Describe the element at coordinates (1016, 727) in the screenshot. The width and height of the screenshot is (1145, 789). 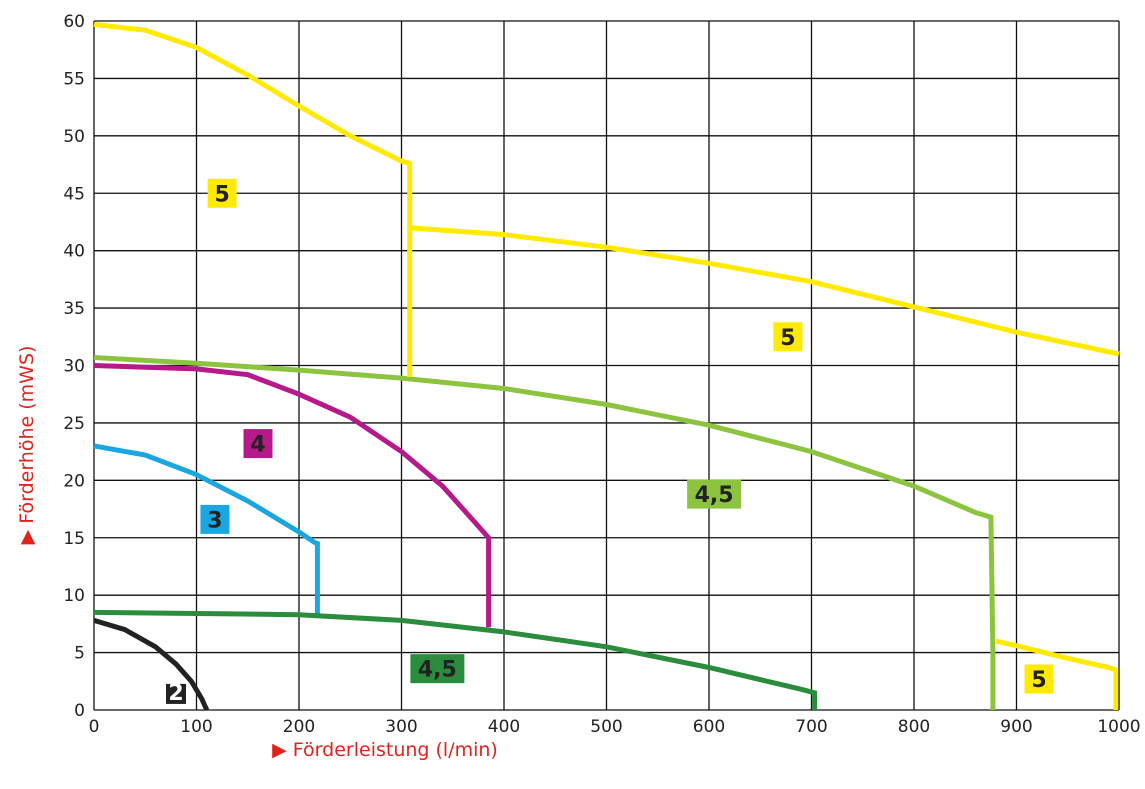
I see `x-tick-label: 900` at that location.